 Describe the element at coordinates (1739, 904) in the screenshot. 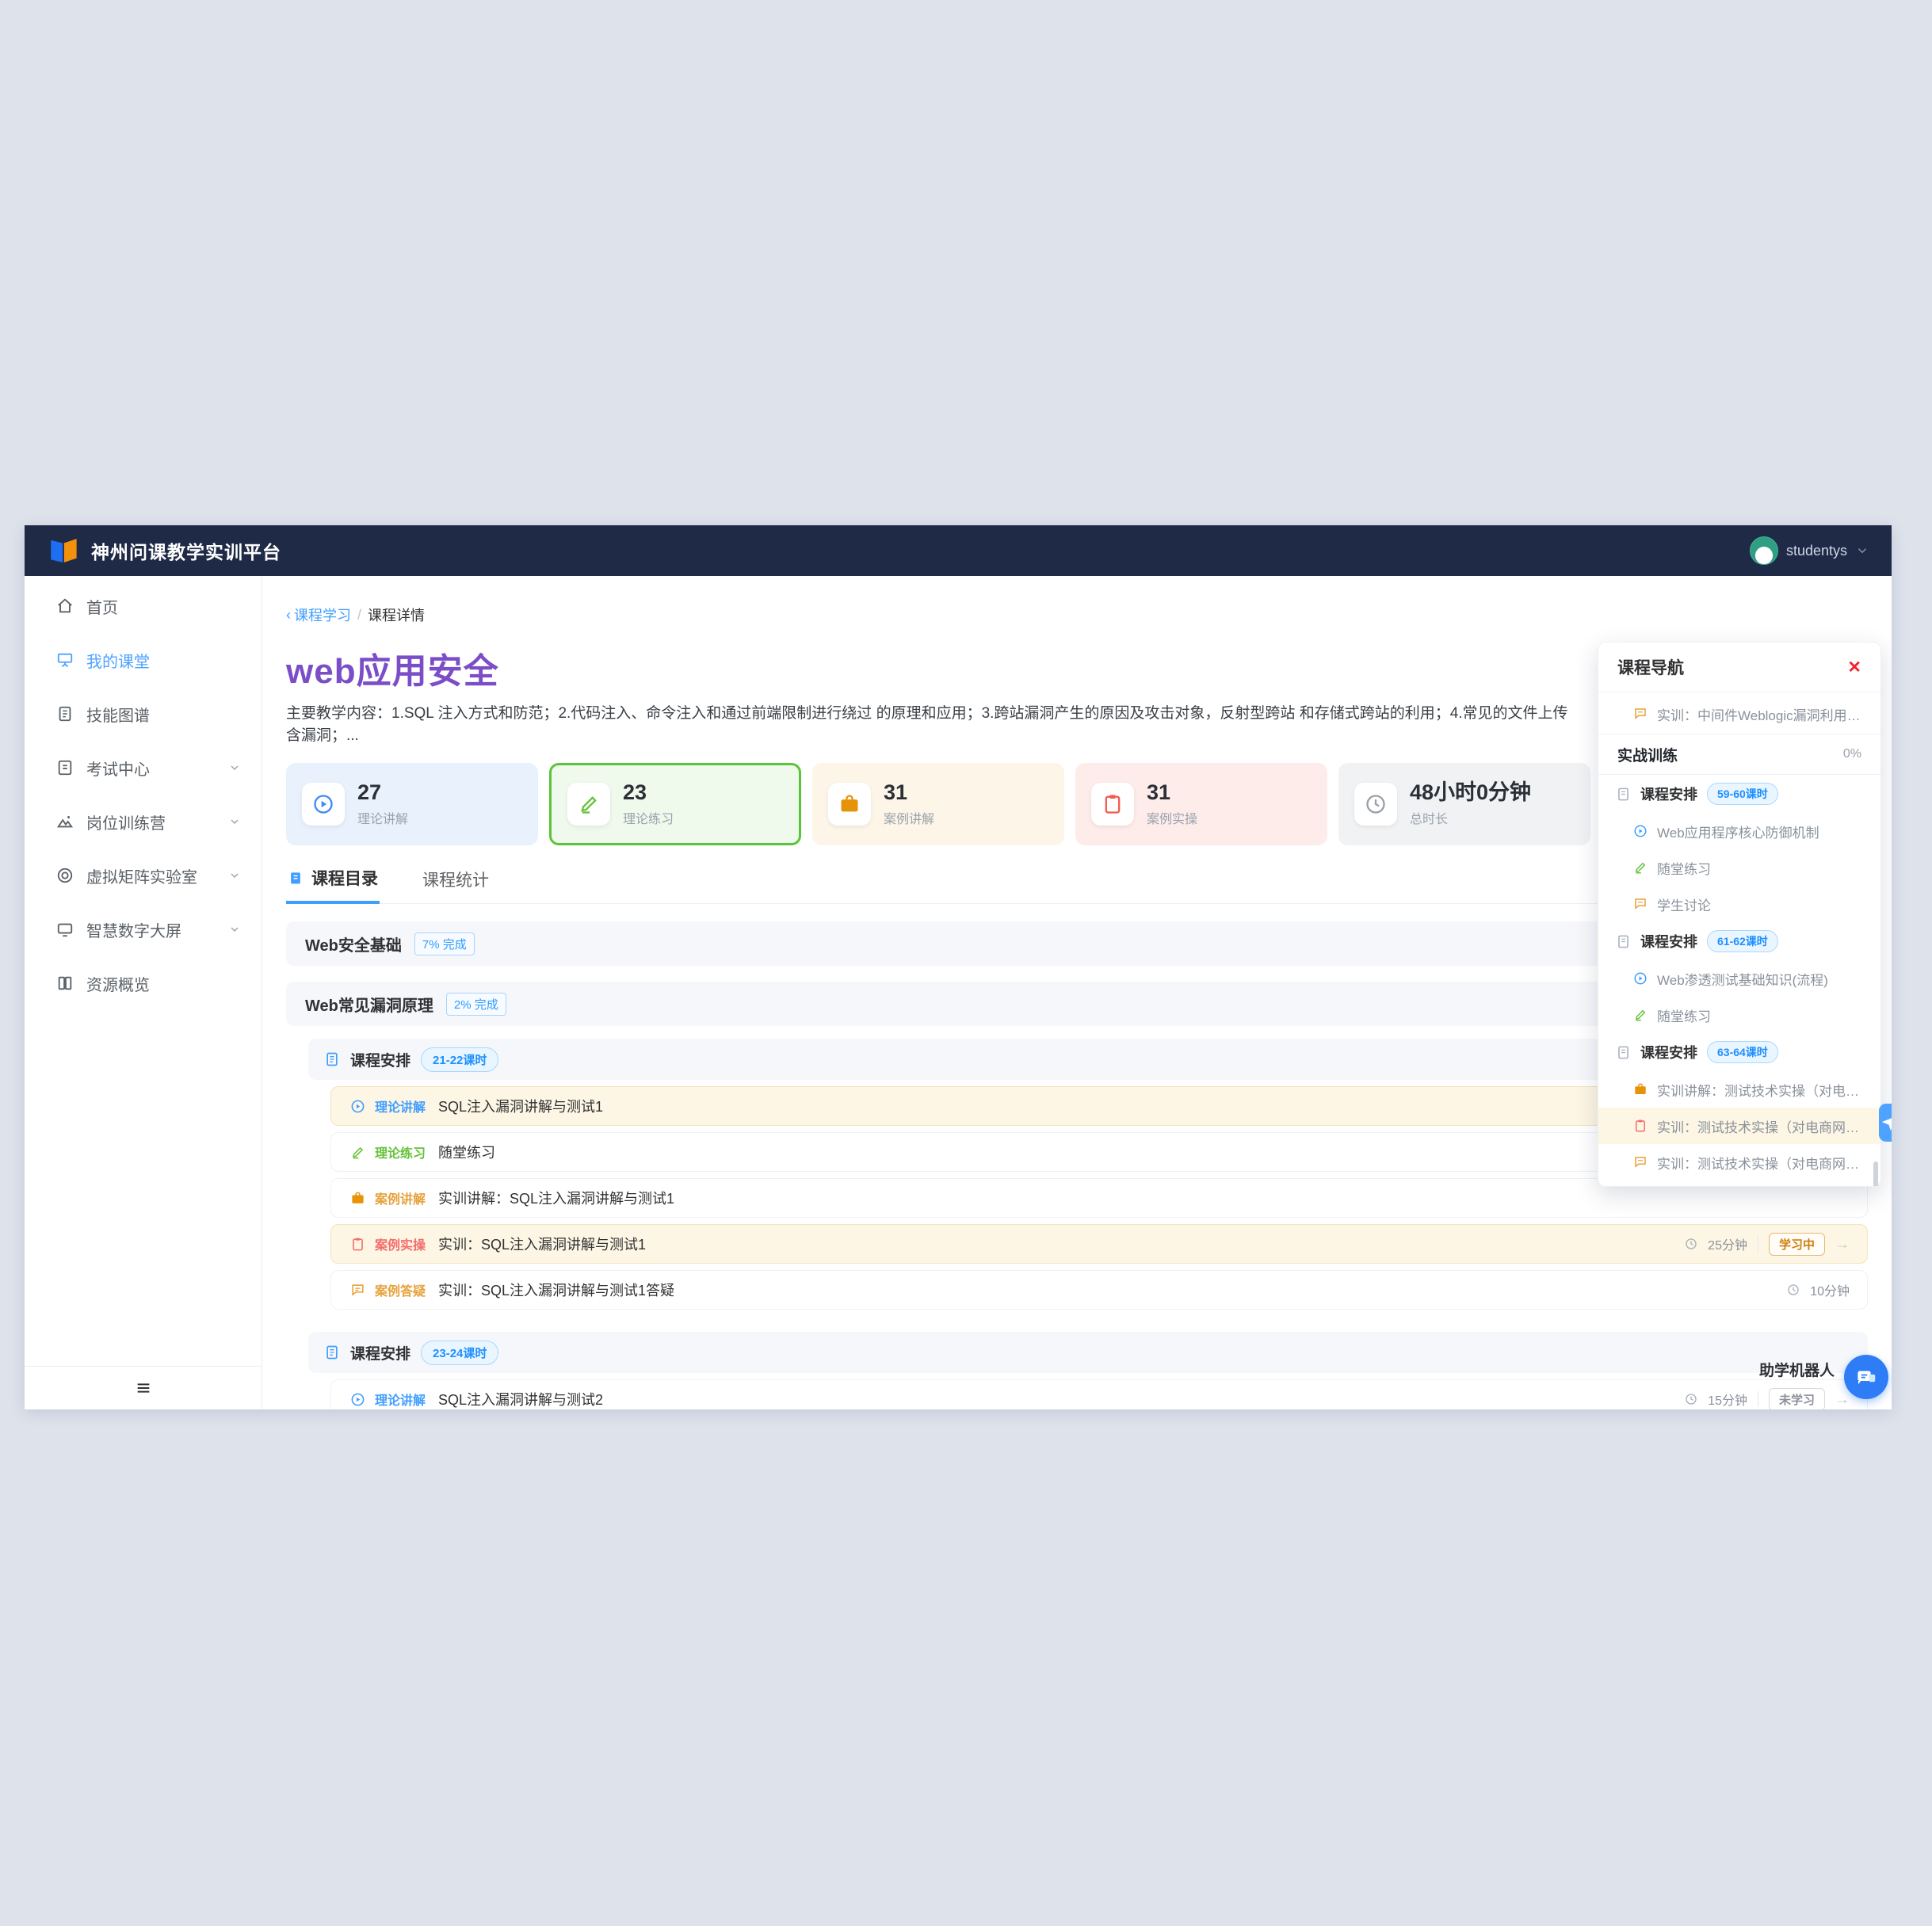

I see `panel-item: 学生讨论` at that location.